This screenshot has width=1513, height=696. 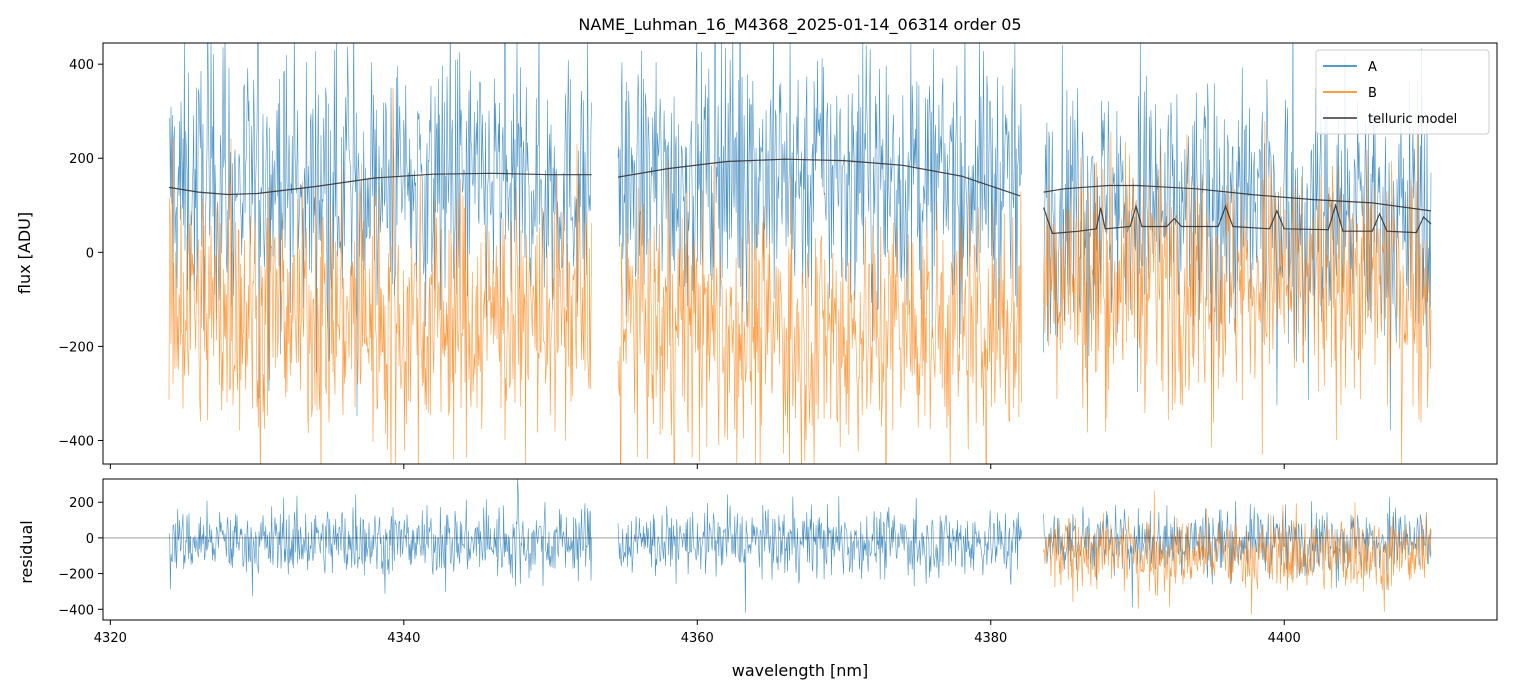 What do you see at coordinates (81, 65) in the screenshot?
I see `top-ytick-label: 400` at bounding box center [81, 65].